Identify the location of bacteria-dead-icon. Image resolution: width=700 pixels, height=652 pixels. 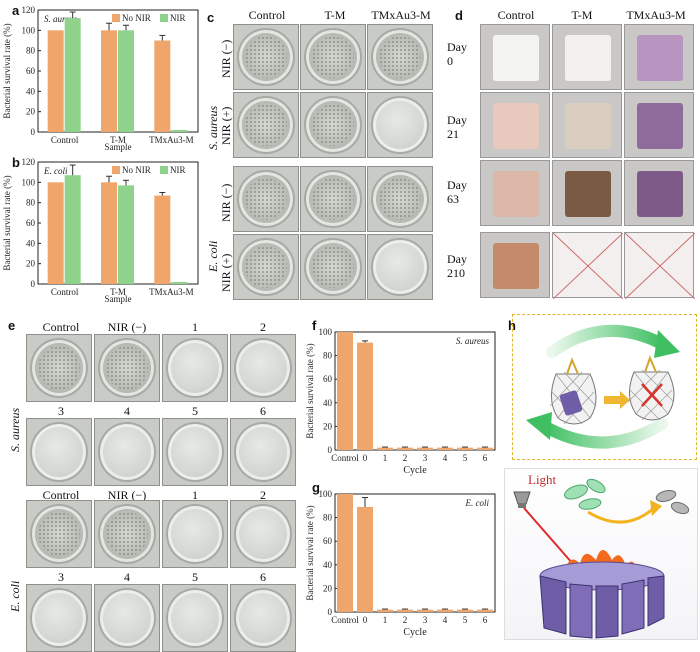
(672, 502).